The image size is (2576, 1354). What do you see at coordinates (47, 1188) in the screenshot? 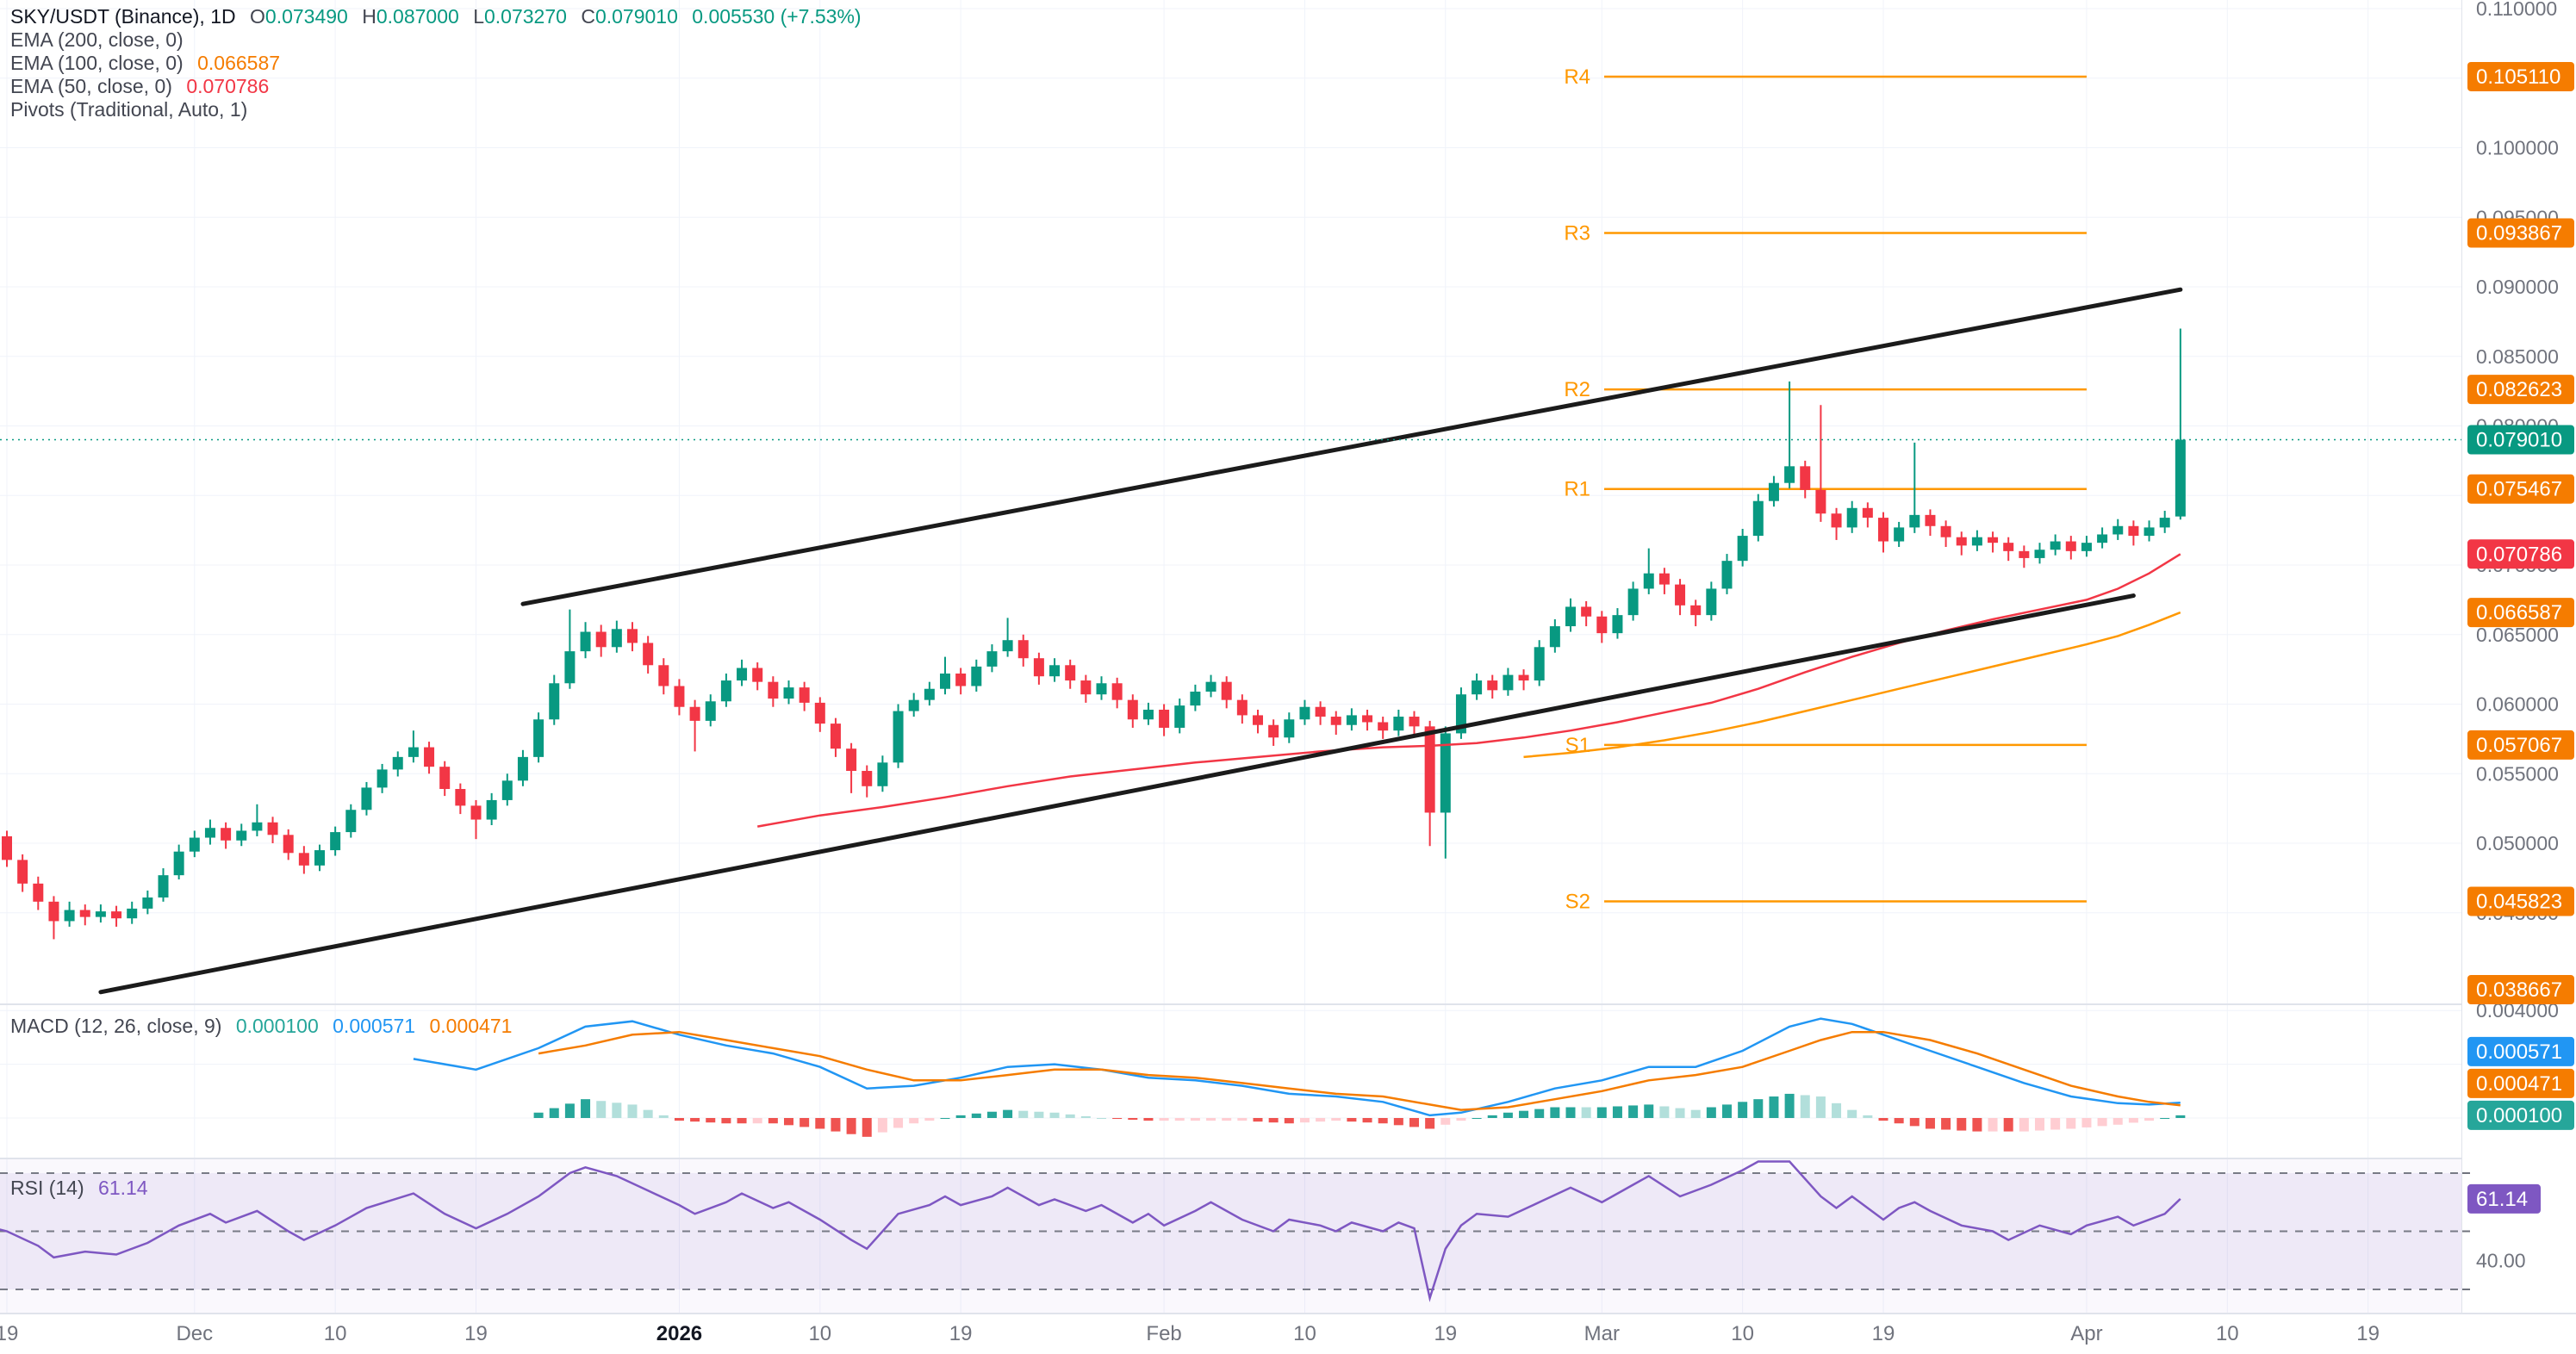
I see `rsi-title: RSI (14)` at bounding box center [47, 1188].